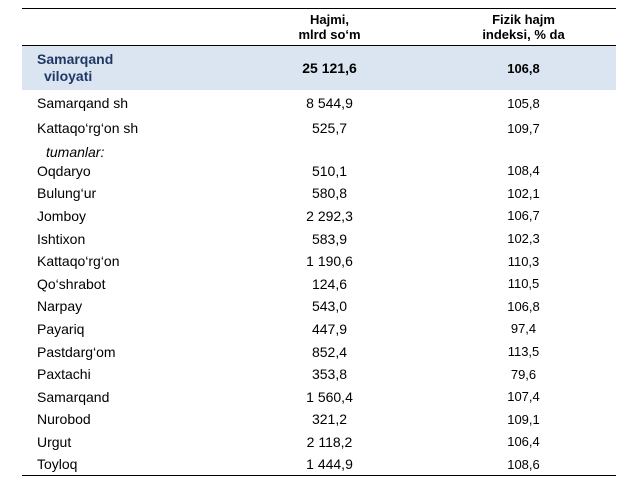 This screenshot has height=494, width=632. What do you see at coordinates (329, 261) in the screenshot?
I see `row-volume: 1 190,6` at bounding box center [329, 261].